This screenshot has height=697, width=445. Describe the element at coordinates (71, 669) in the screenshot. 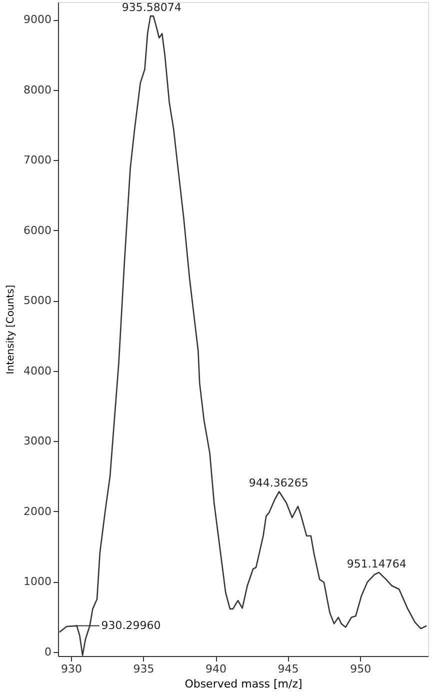

I see `x-tick-label: 930` at that location.